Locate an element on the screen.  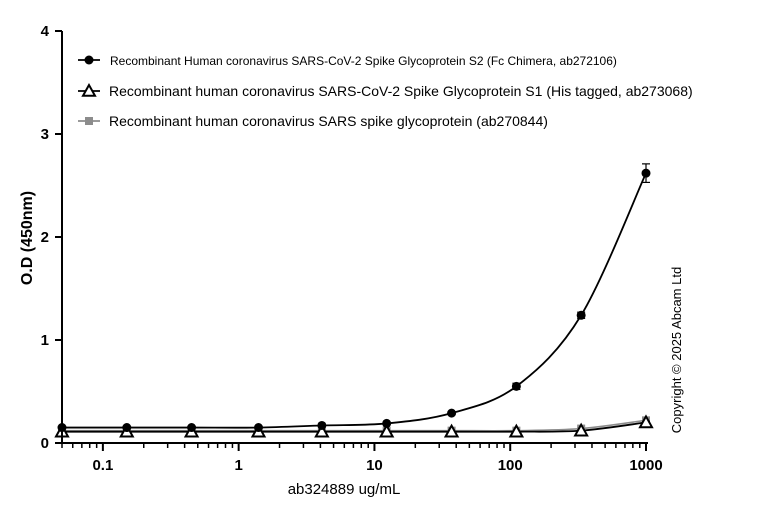
y-tick-label: 2 is located at coordinates (45, 237).